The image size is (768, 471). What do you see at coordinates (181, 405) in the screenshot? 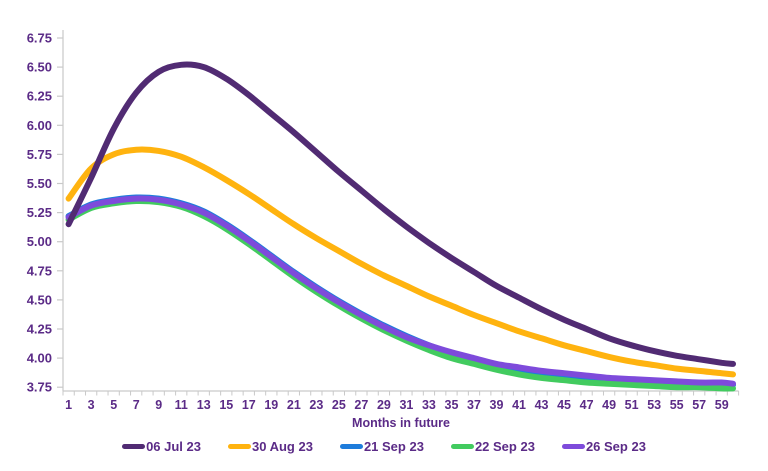
I see `x-tick-label: 11` at bounding box center [181, 405].